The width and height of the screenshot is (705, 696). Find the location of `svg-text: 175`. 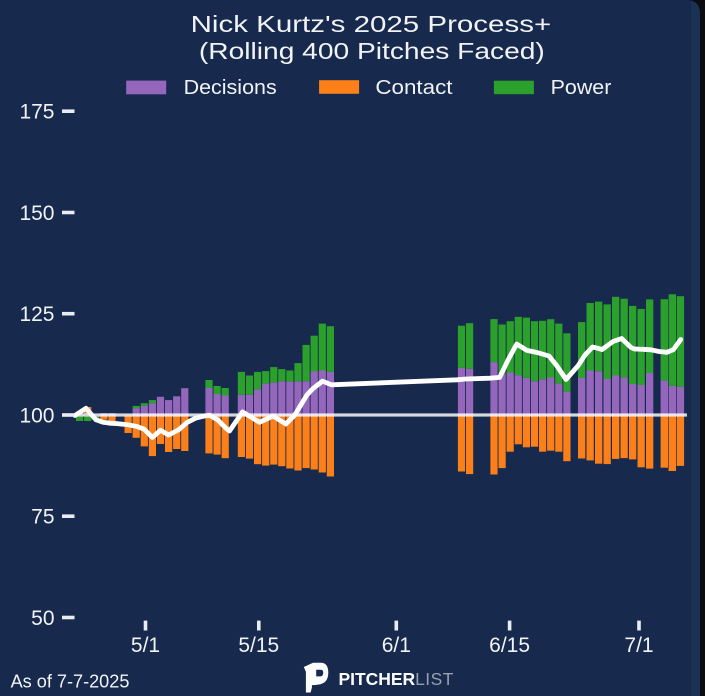

svg-text: 175 is located at coordinates (36, 112).